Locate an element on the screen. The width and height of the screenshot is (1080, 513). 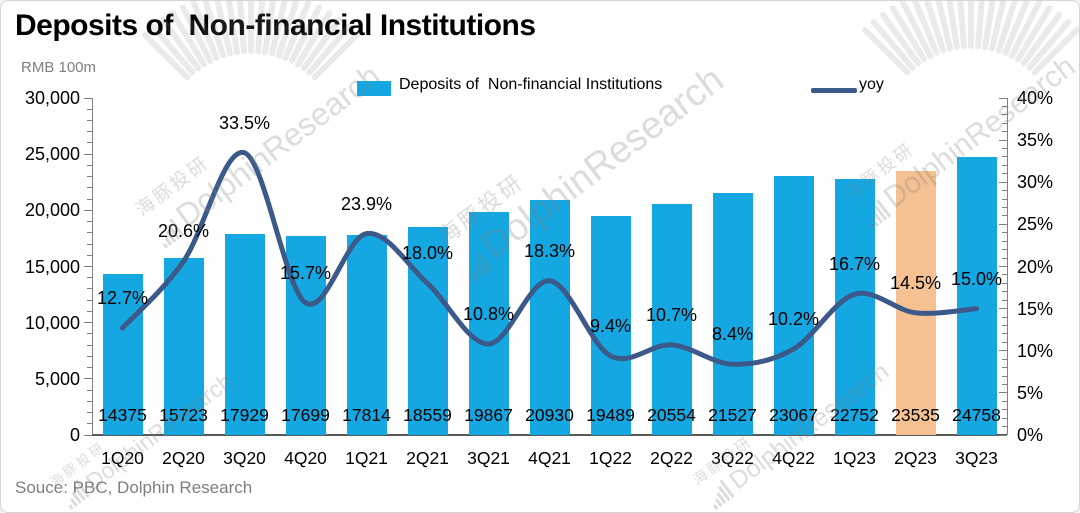
bar-3q20 is located at coordinates (244, 334).